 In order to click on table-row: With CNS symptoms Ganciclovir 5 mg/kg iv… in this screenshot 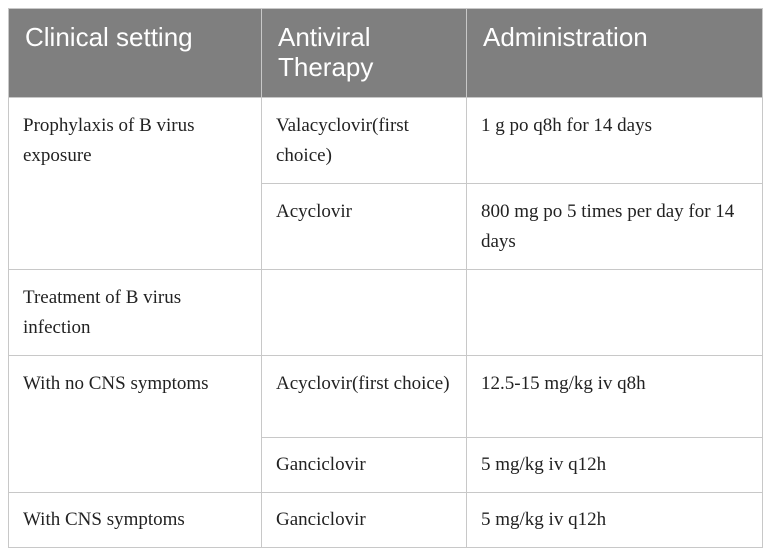, I will do `click(385, 520)`.